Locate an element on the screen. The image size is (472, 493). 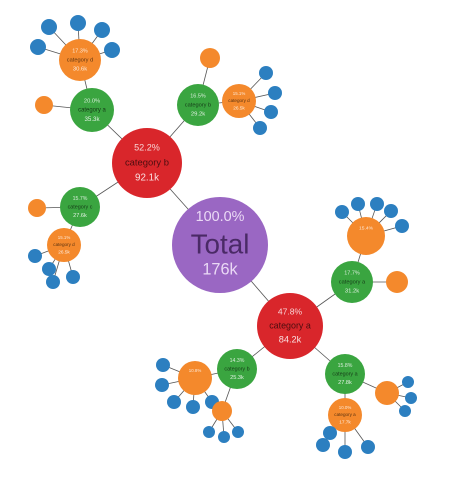
node-level-1: 52.2%category b92.1k is located at coordinates (147, 163).